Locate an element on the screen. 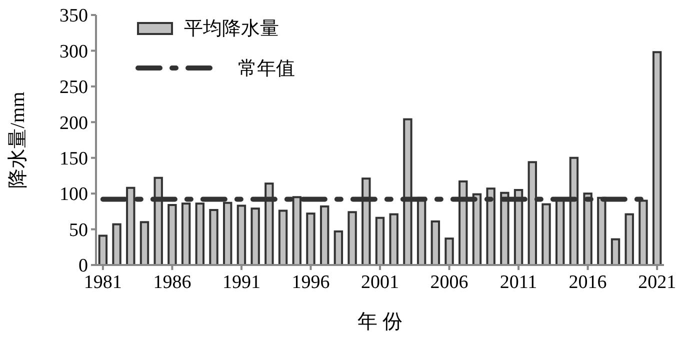 The image size is (700, 337). x-tick-label: 1986 is located at coordinates (172, 282).